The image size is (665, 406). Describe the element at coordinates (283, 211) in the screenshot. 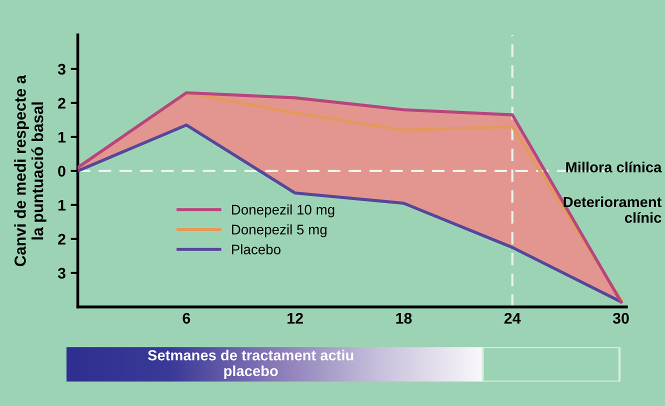

I see `legend-label: Donepezil 10 mg` at that location.